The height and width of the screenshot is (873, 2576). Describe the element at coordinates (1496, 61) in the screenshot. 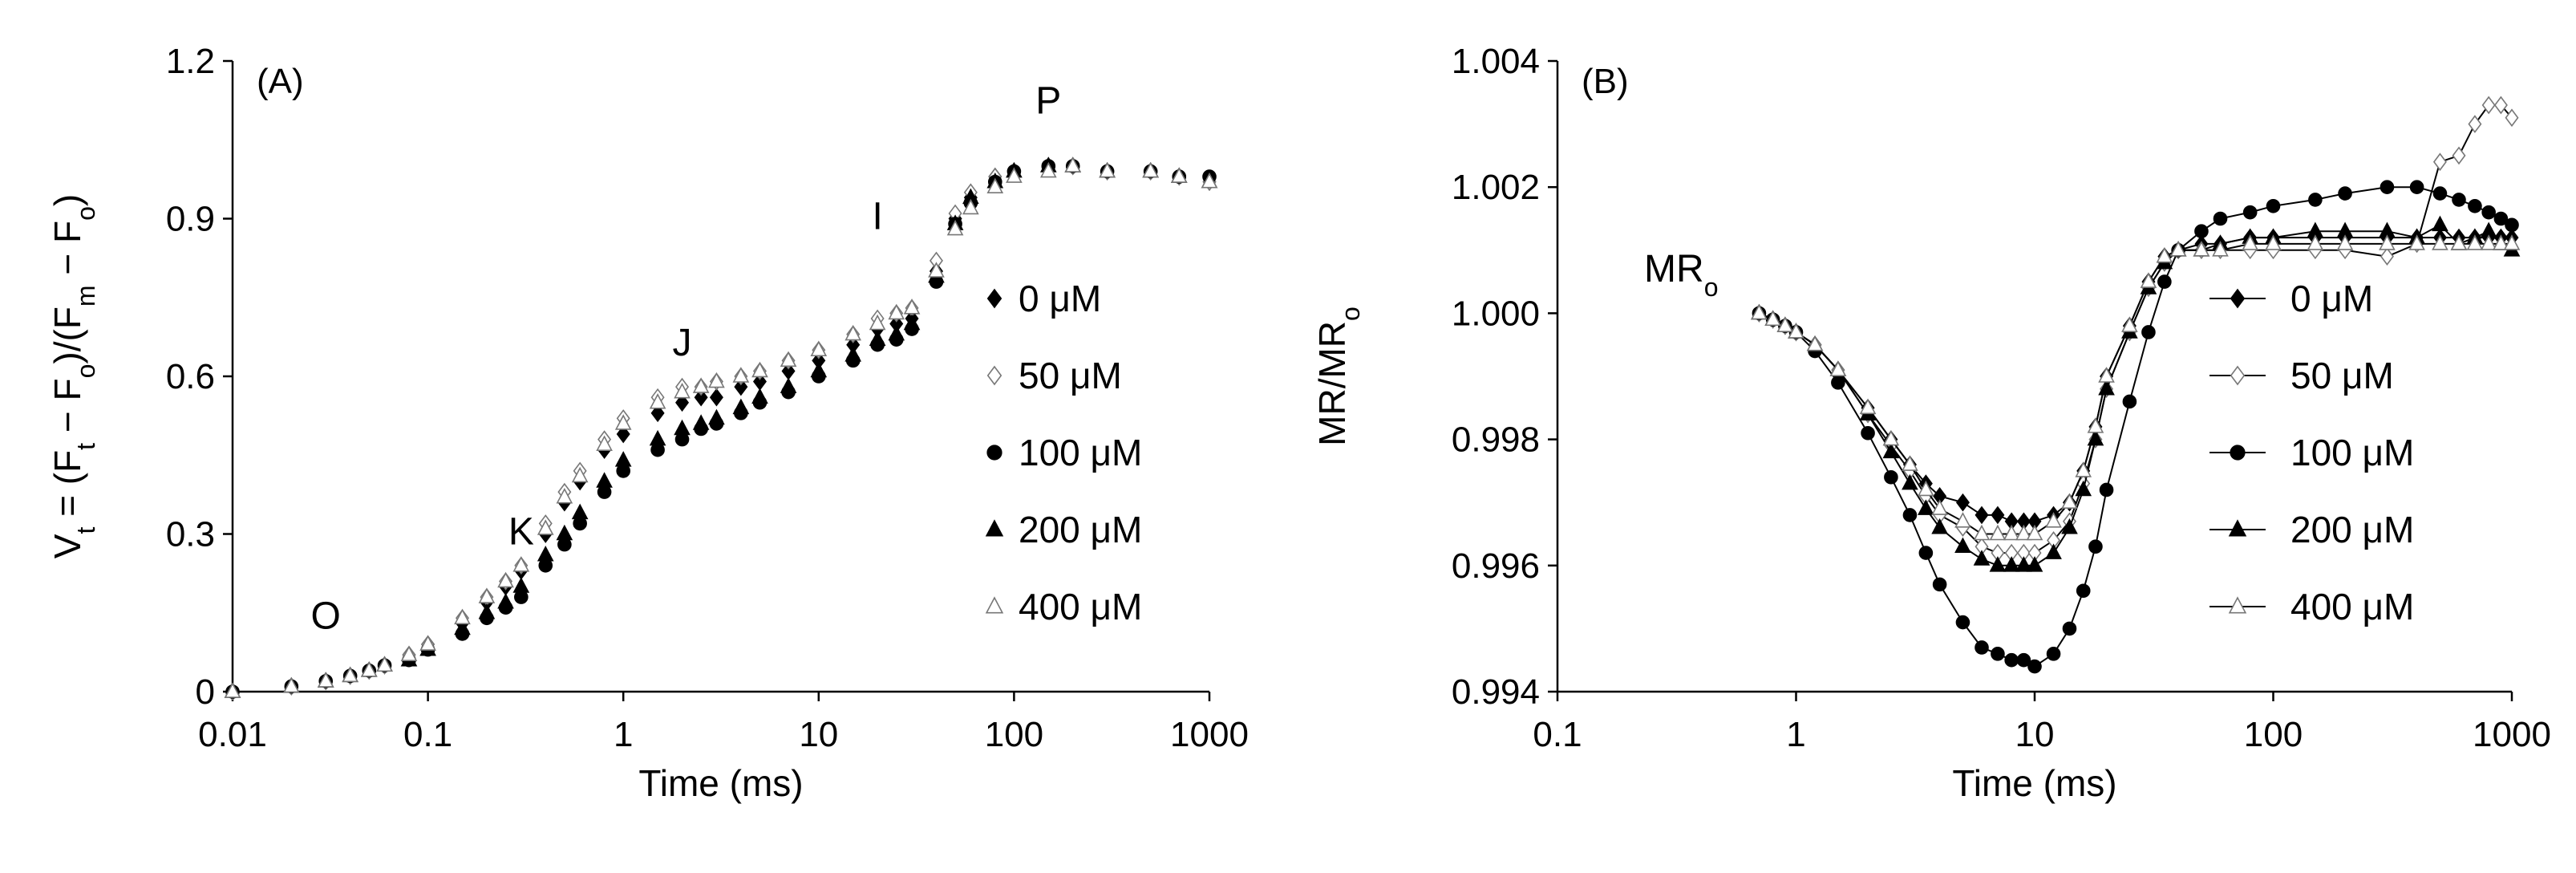

I see `y-tick-label: 1.004` at that location.